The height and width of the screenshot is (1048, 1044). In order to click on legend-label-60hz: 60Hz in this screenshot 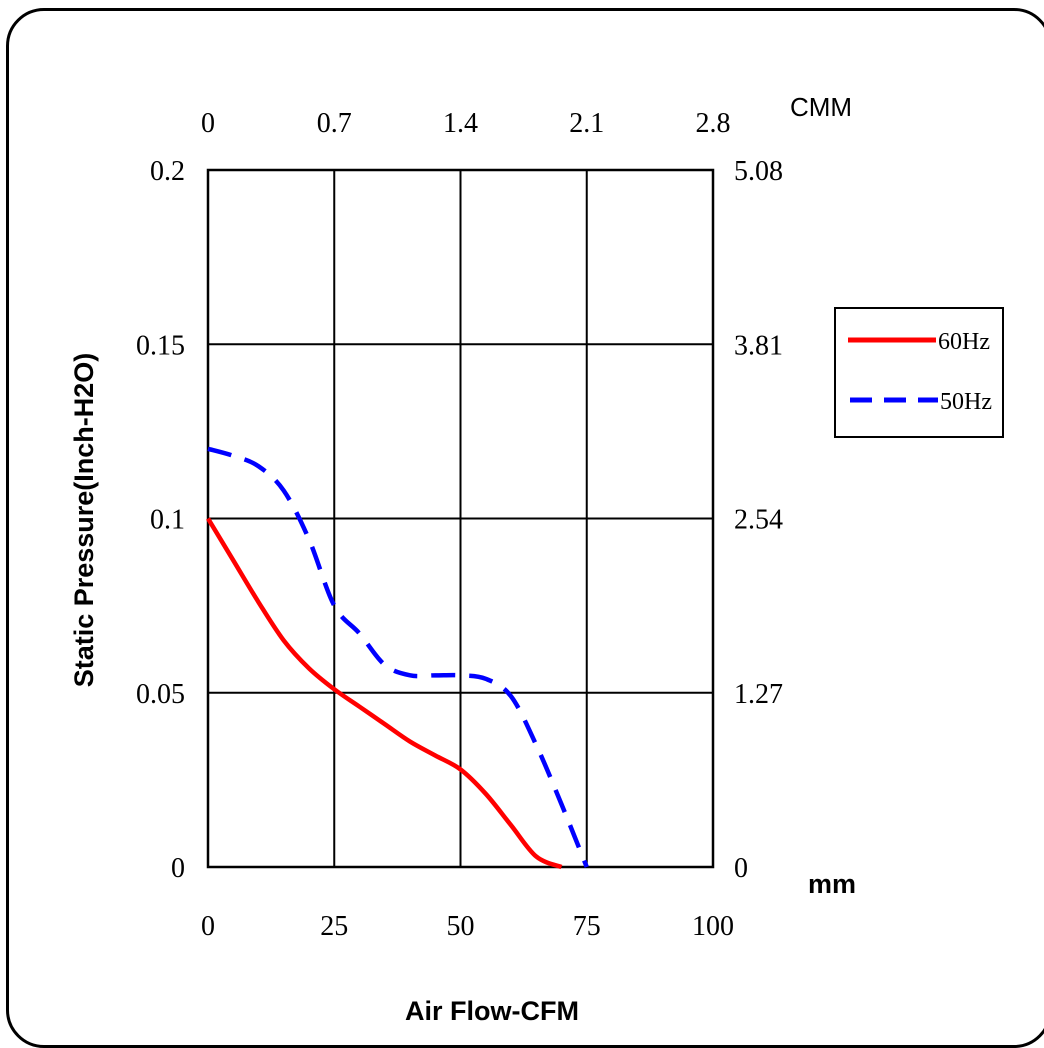, I will do `click(964, 342)`.